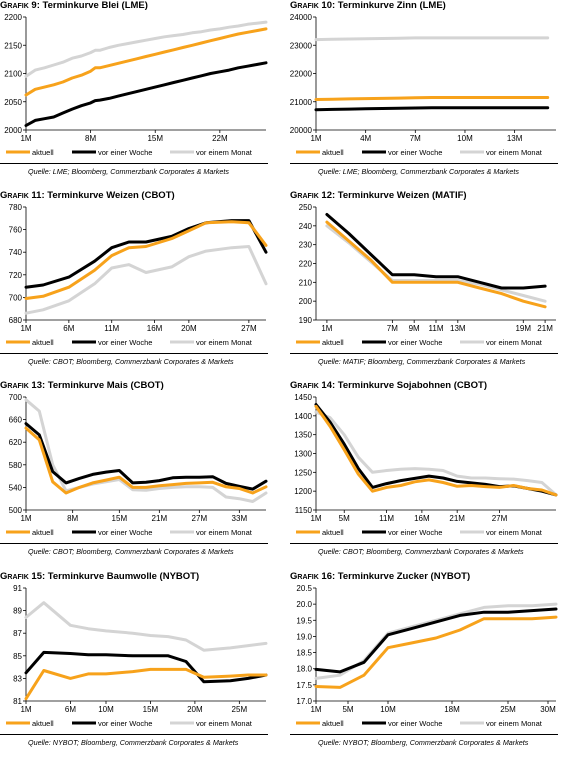  I want to click on y-tick-label: 250, so click(306, 207).